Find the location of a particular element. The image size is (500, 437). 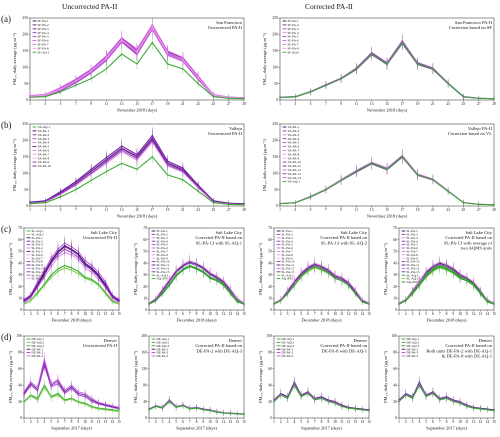

legend-entry: SF-PA-5 is located at coordinates (293, 37).